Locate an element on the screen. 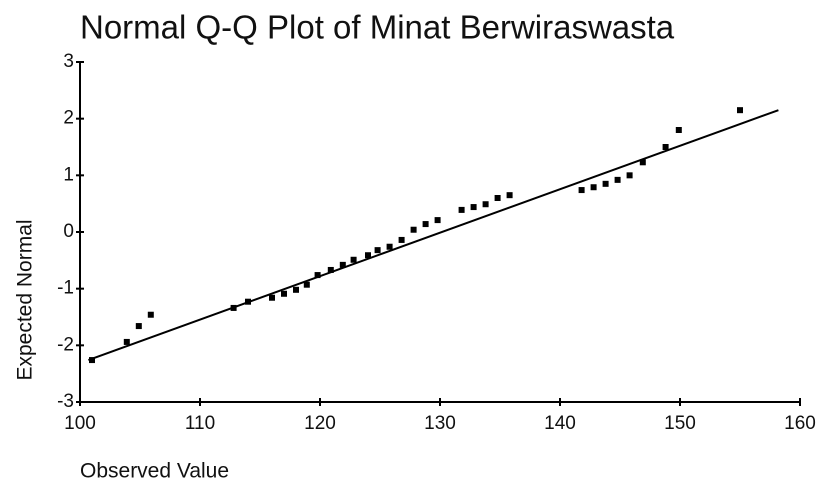 The height and width of the screenshot is (491, 823). y-tick-label: -3 is located at coordinates (65, 401).